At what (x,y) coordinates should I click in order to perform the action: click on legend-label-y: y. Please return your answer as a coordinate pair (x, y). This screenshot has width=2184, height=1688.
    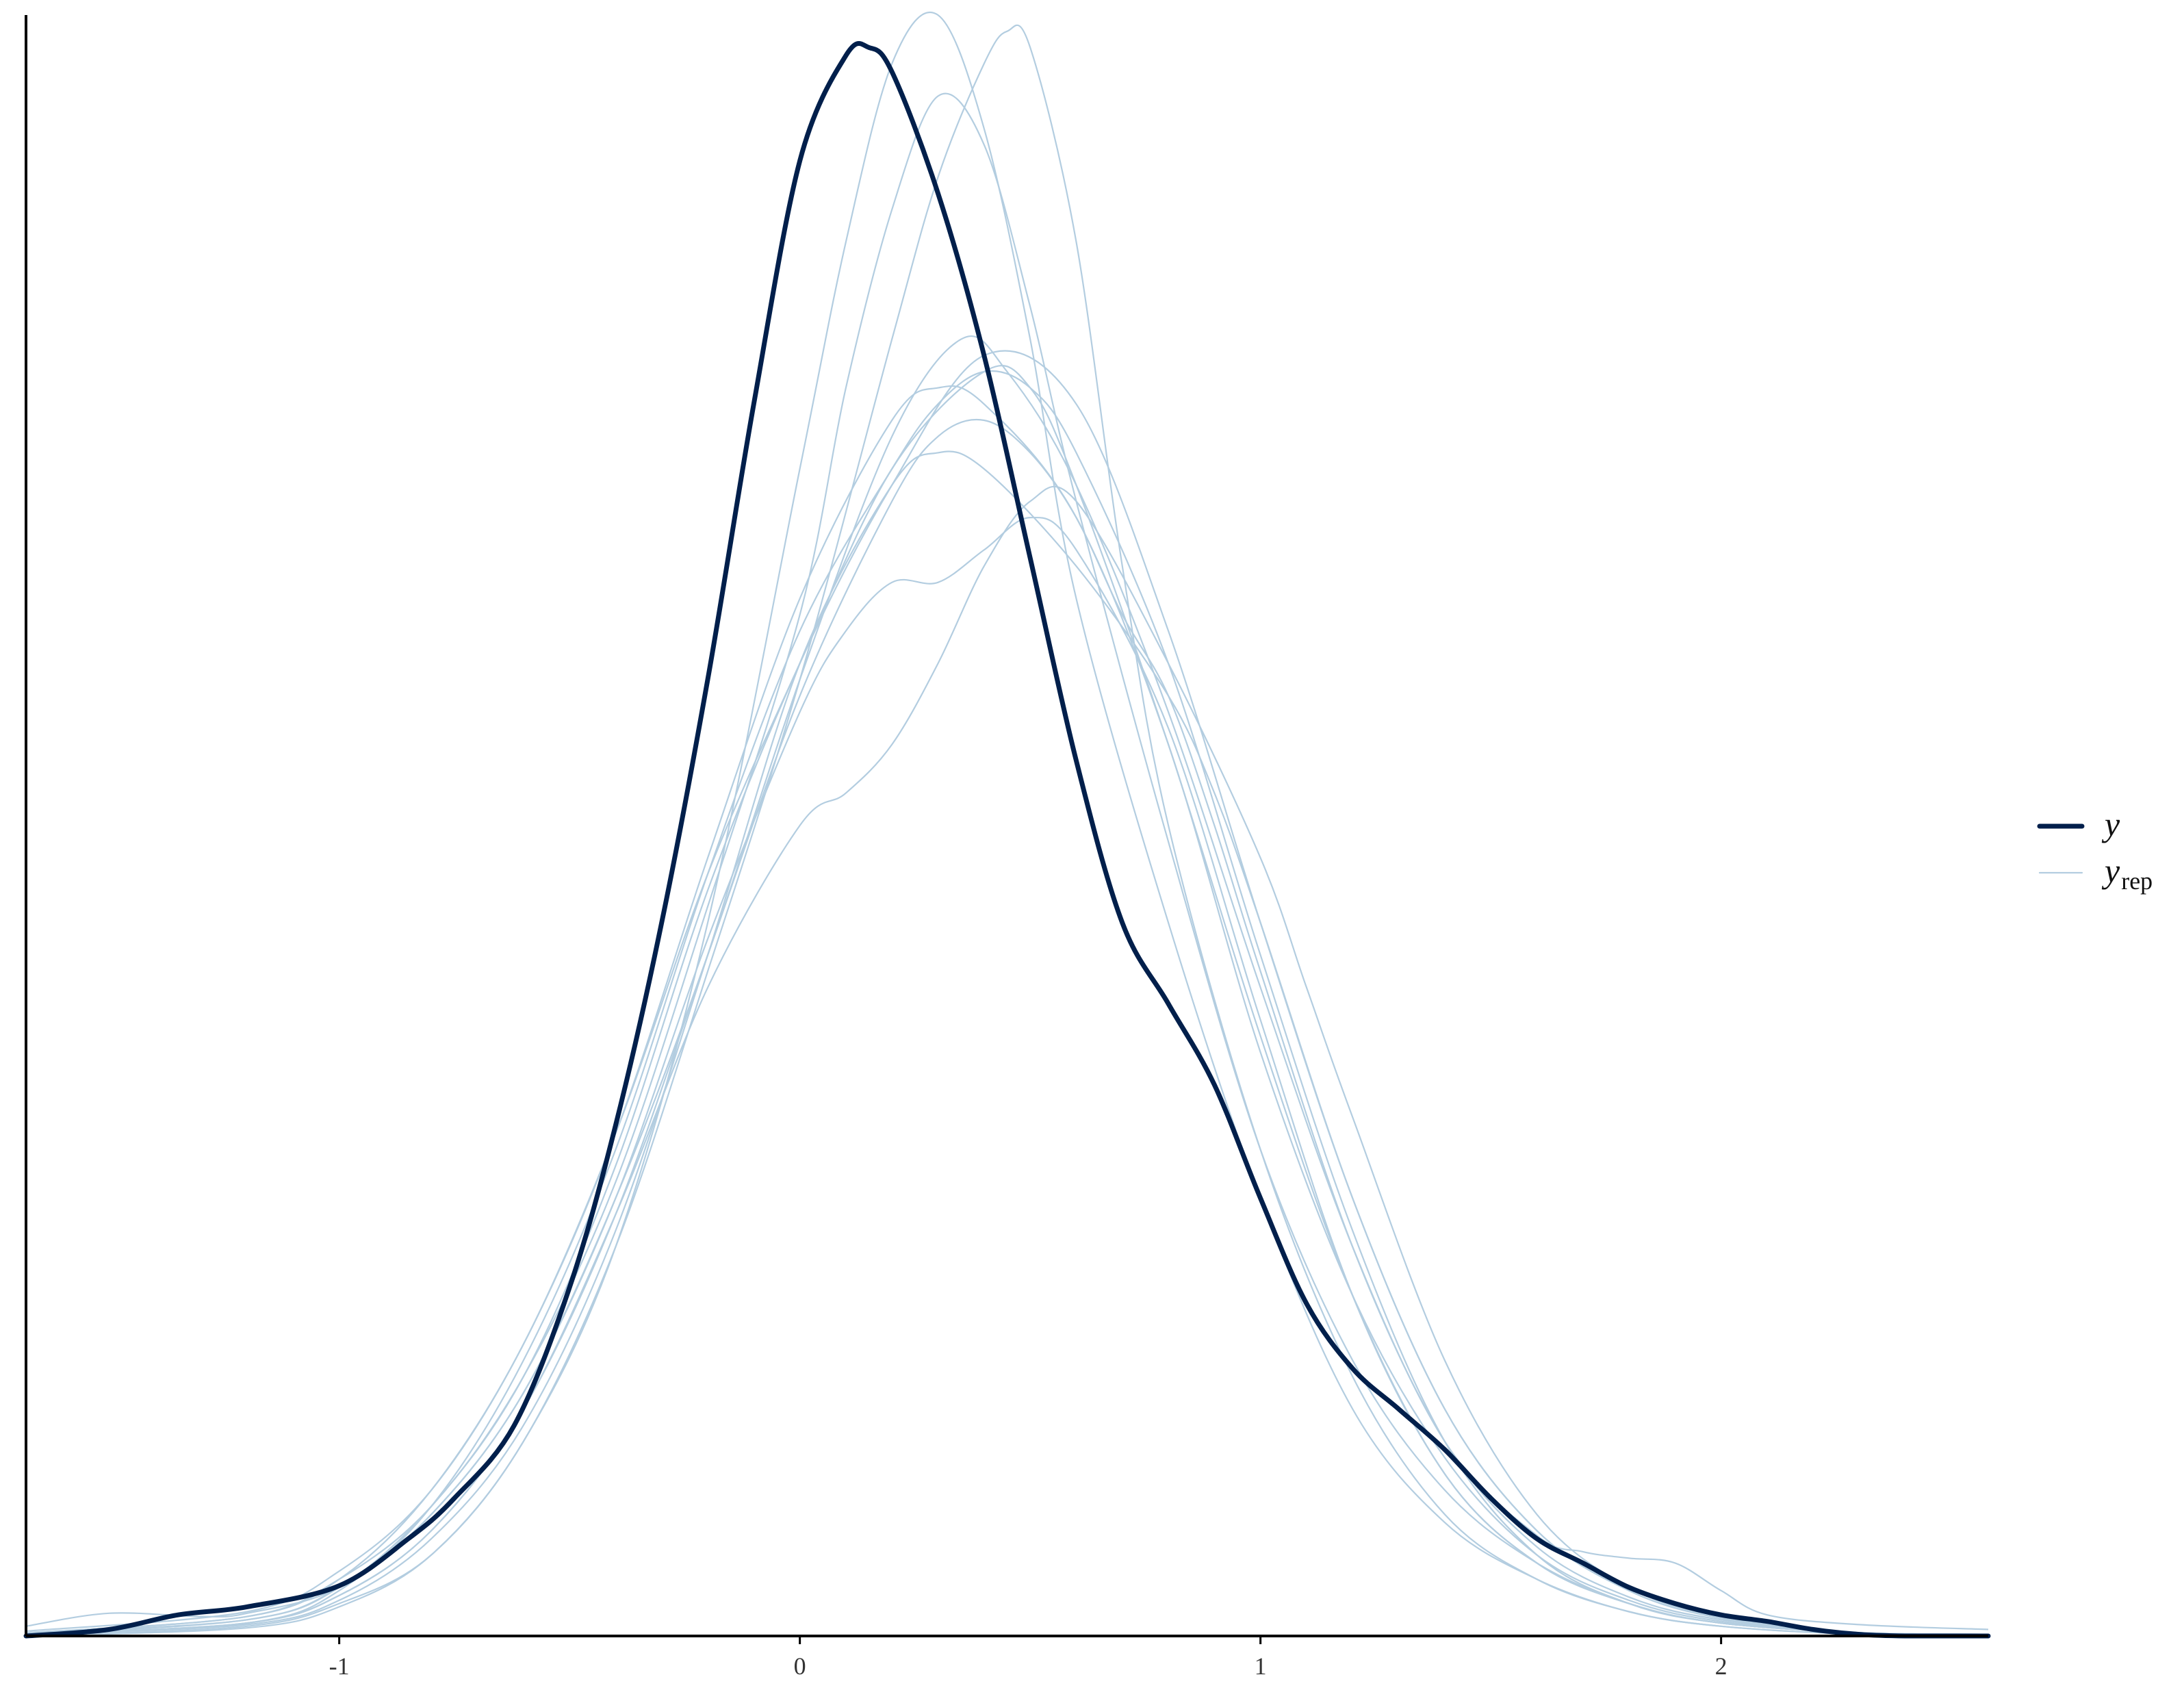
    Looking at the image, I should click on (2110, 824).